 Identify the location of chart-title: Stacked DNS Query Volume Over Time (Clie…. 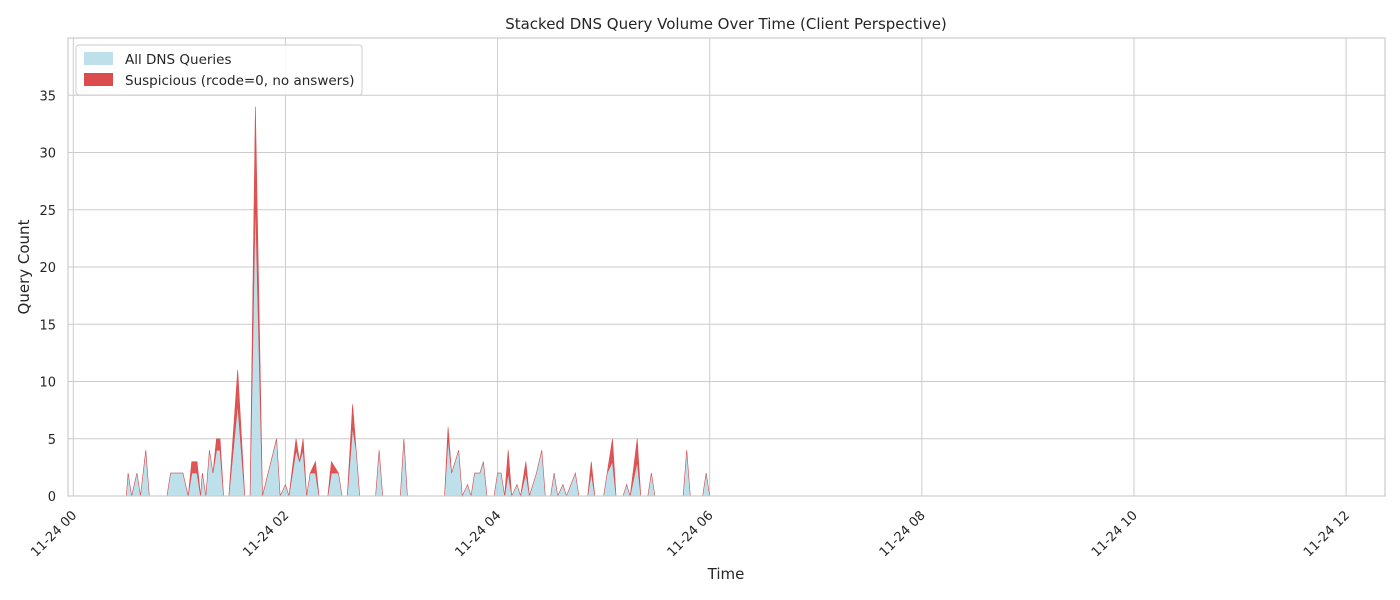
(726, 24).